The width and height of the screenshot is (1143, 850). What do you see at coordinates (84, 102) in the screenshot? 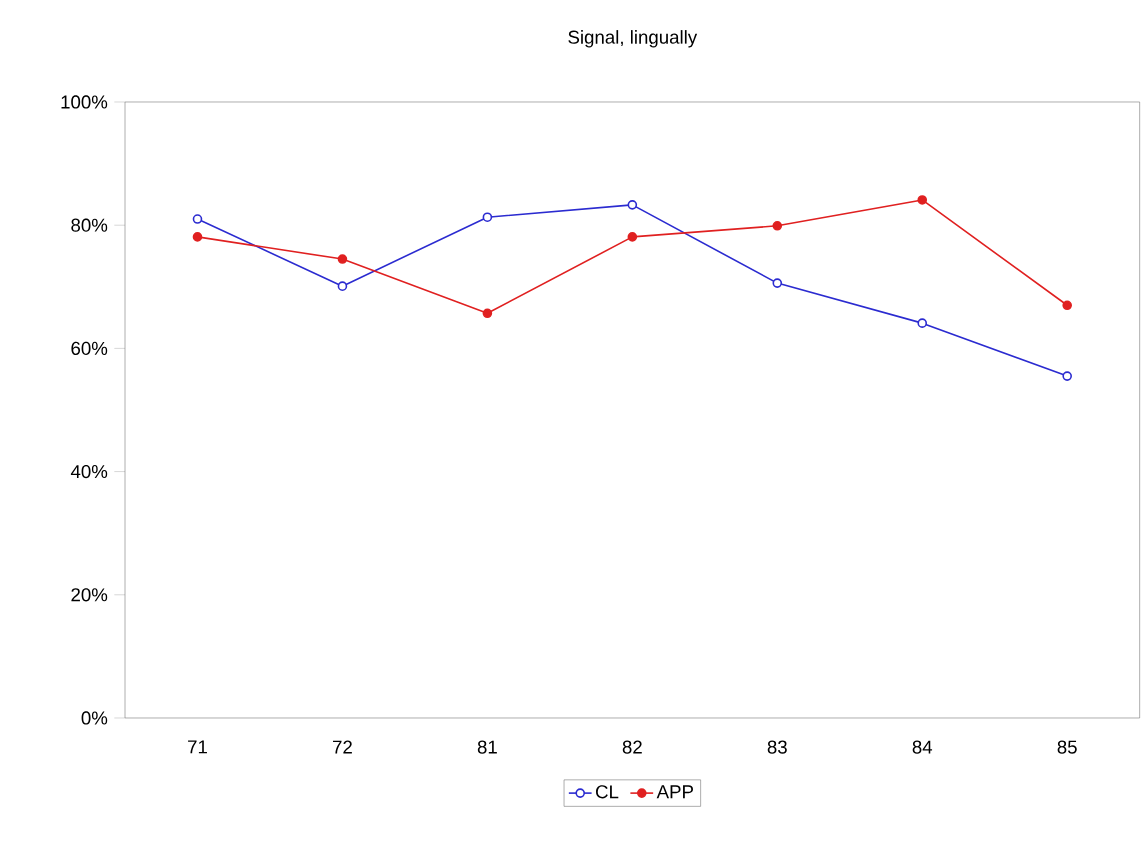
I see `y-tick-label: 100%` at bounding box center [84, 102].